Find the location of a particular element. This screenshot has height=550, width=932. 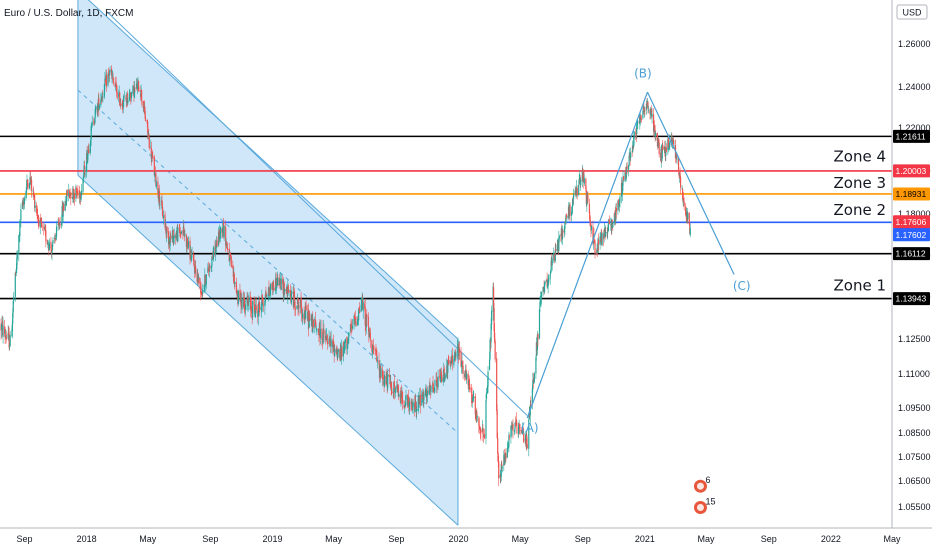

level-price-tag-text-2: 1.18931 is located at coordinates (911, 194).